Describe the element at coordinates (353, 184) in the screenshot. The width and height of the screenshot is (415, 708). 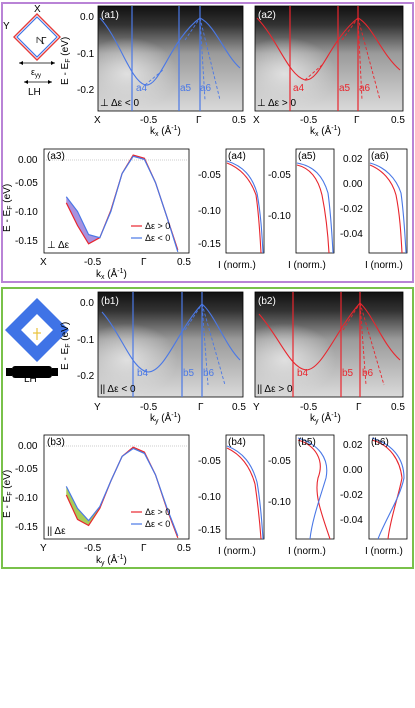
I see `a6-ytick-1: 0.00` at that location.